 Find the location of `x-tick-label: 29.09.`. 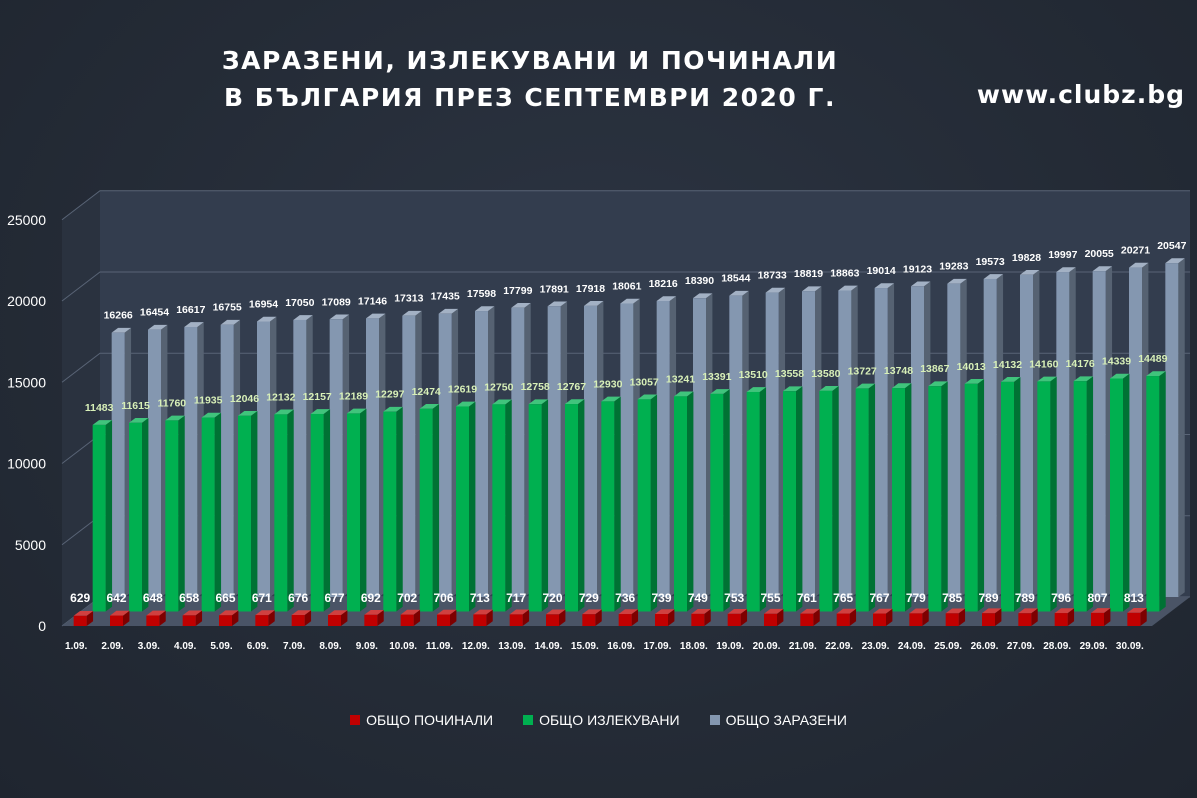

x-tick-label: 29.09. is located at coordinates (1094, 646).